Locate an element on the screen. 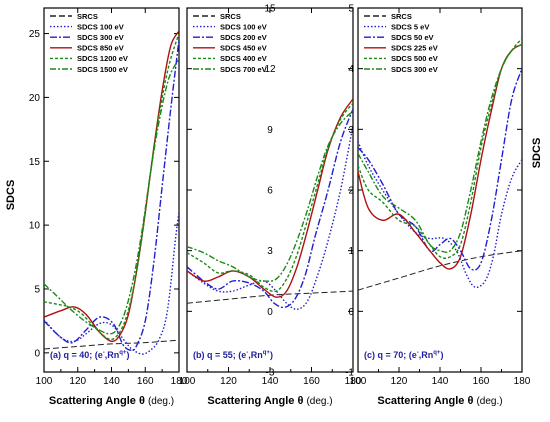 This screenshot has width=550, height=422. y-tick-label: 2 is located at coordinates (351, 191).